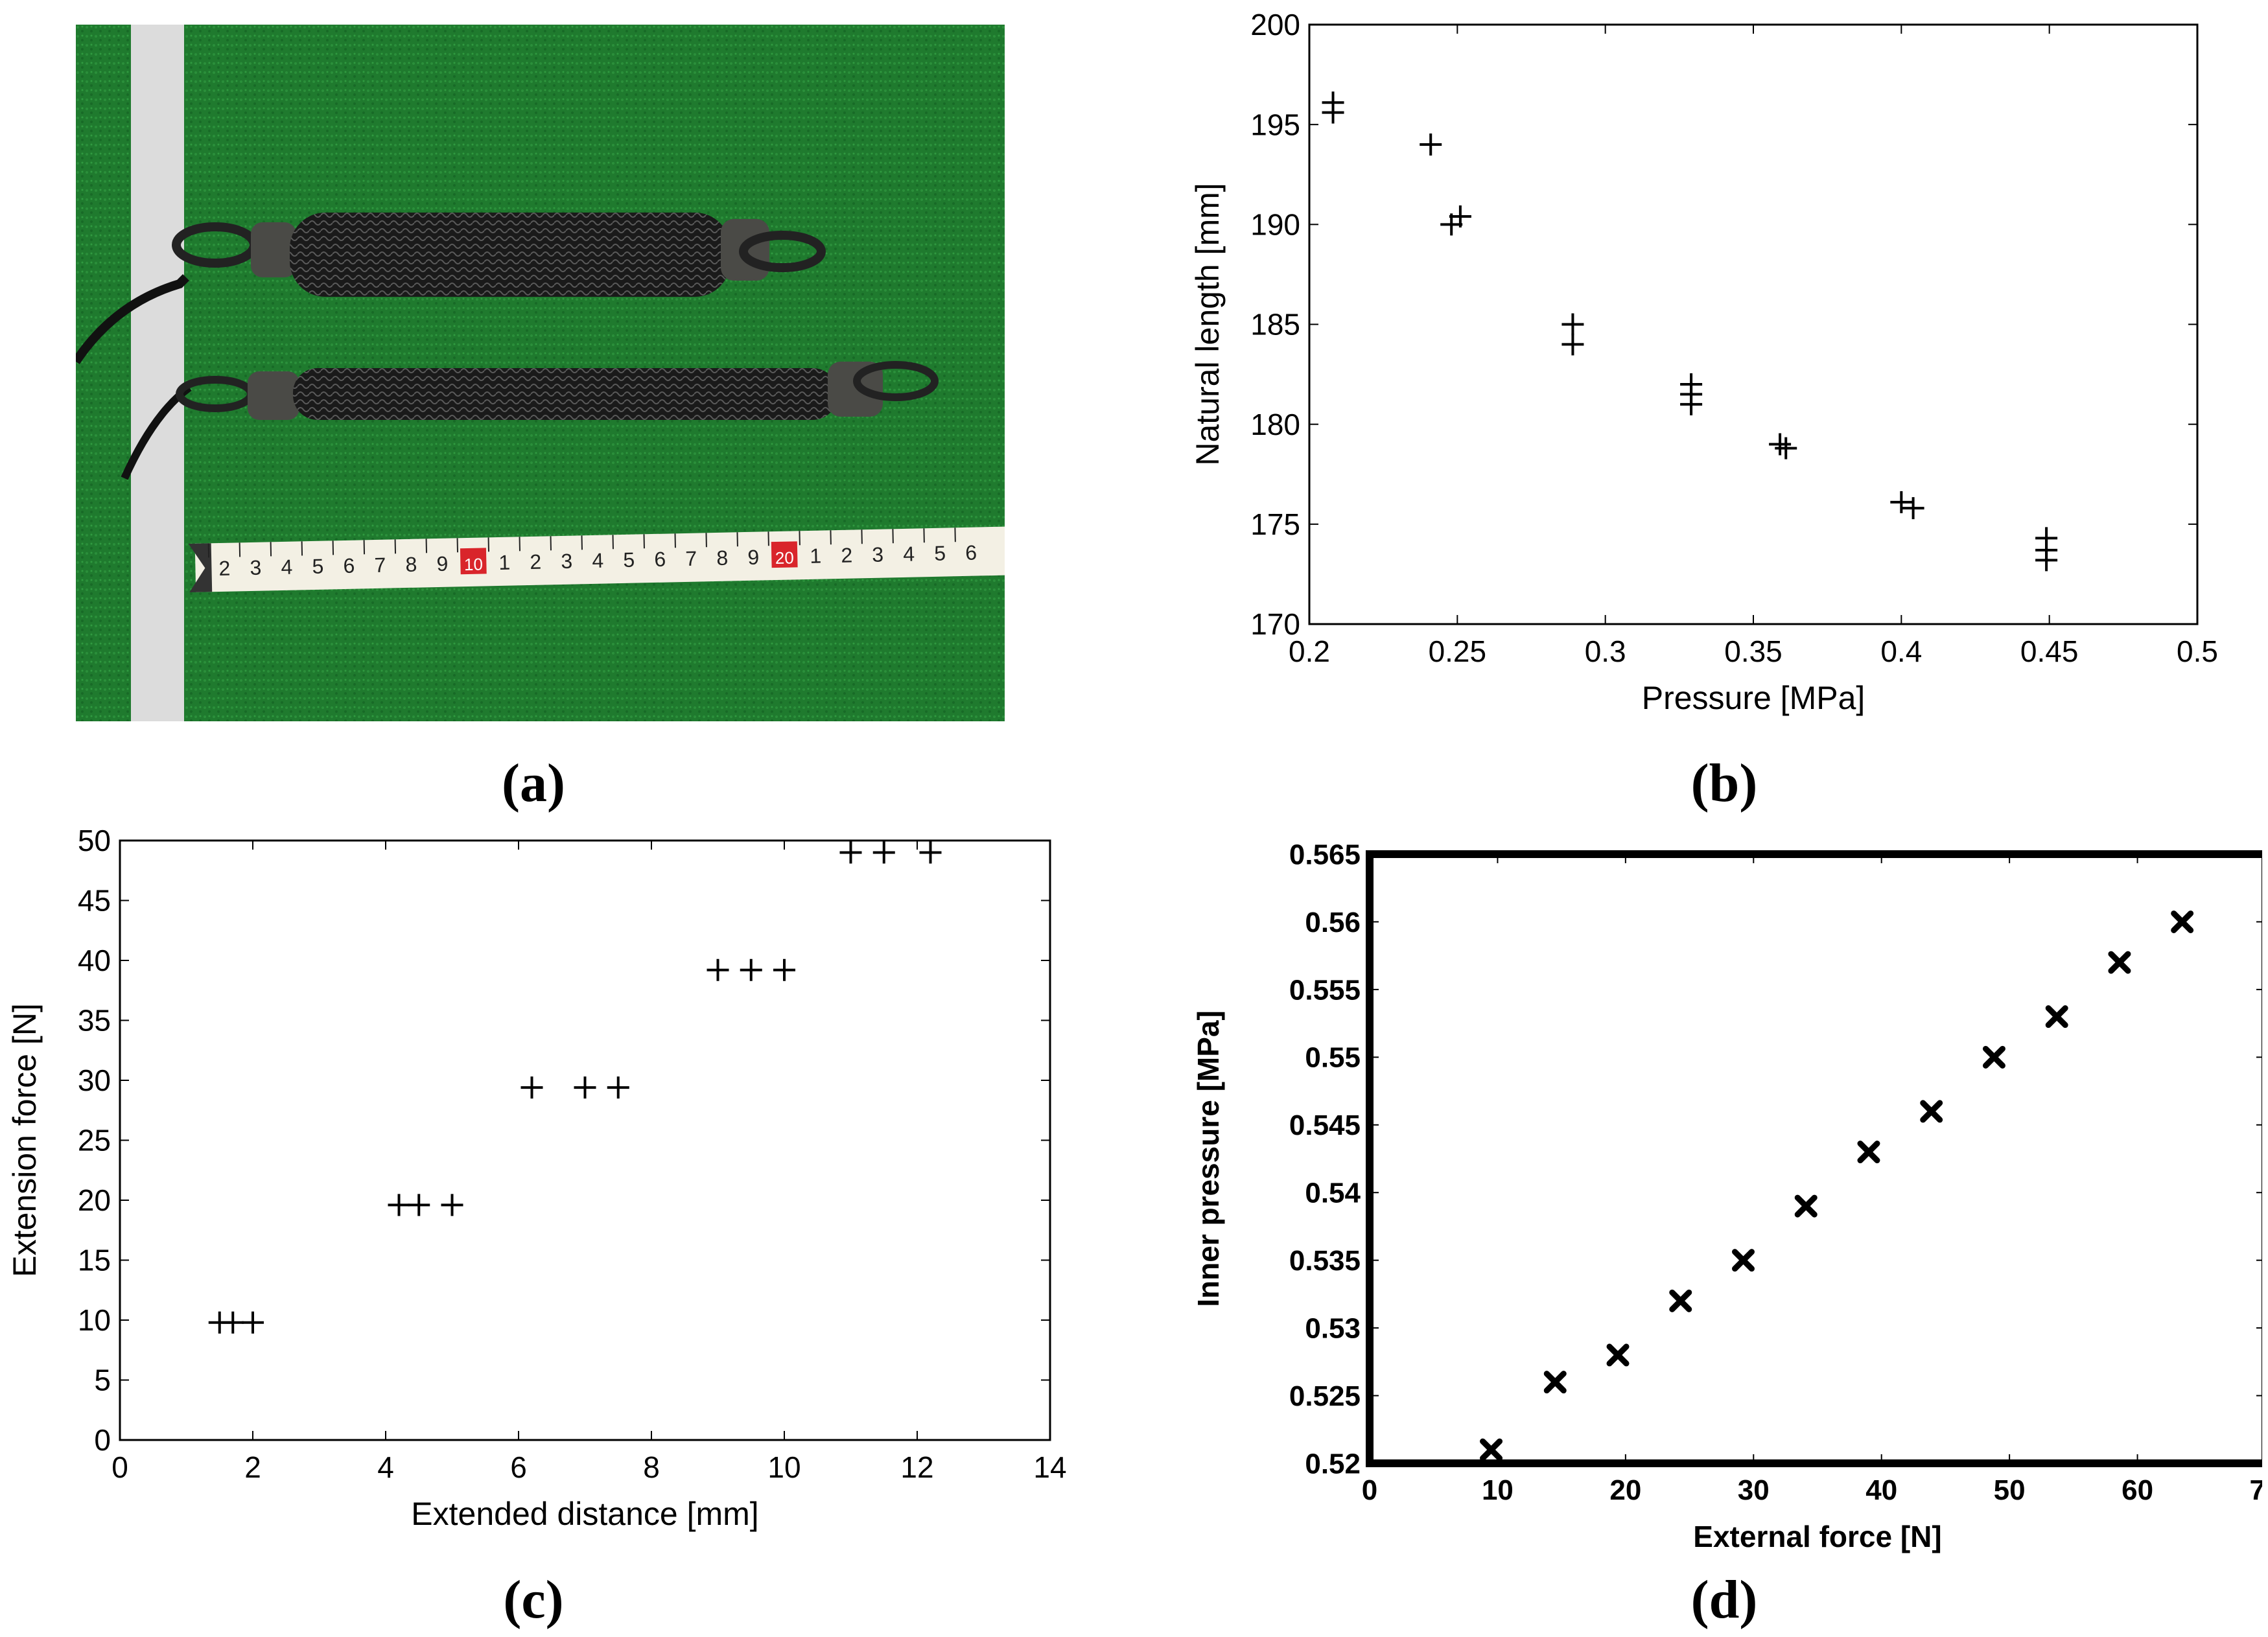  What do you see at coordinates (95, 1200) in the screenshot?
I see `y-tick-label: 20` at bounding box center [95, 1200].